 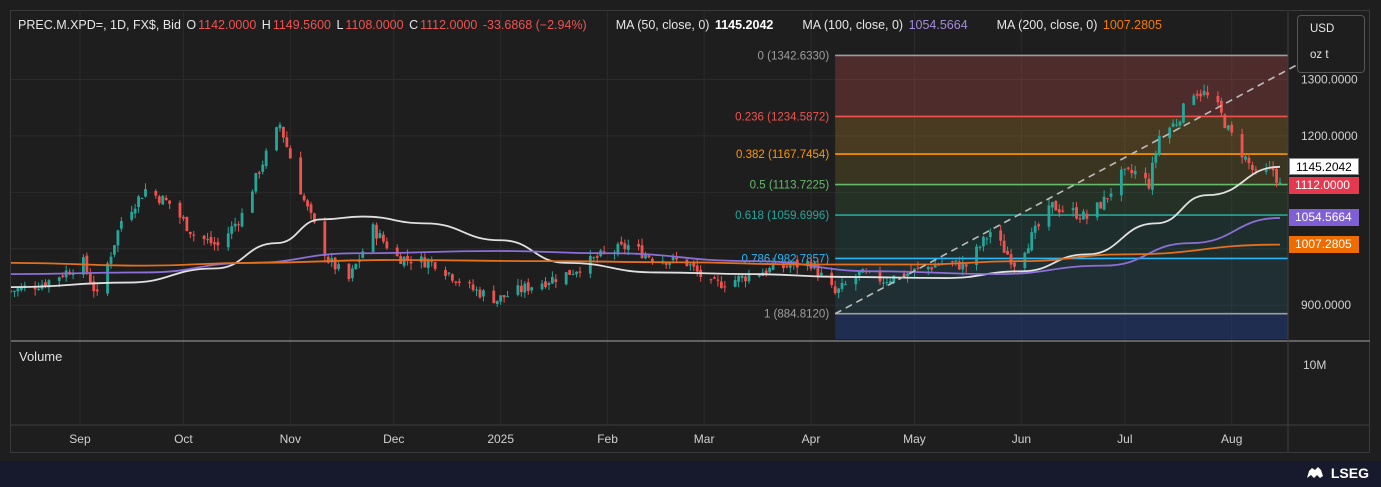 What do you see at coordinates (1047, 25) in the screenshot?
I see `ma200-legend: MA (200, close, 0)` at bounding box center [1047, 25].